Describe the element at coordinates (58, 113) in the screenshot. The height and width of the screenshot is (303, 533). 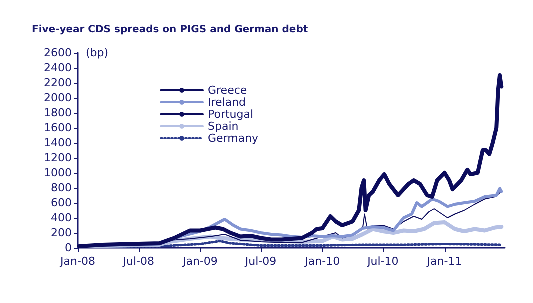
I see `y-tick-label: 1800` at that location.